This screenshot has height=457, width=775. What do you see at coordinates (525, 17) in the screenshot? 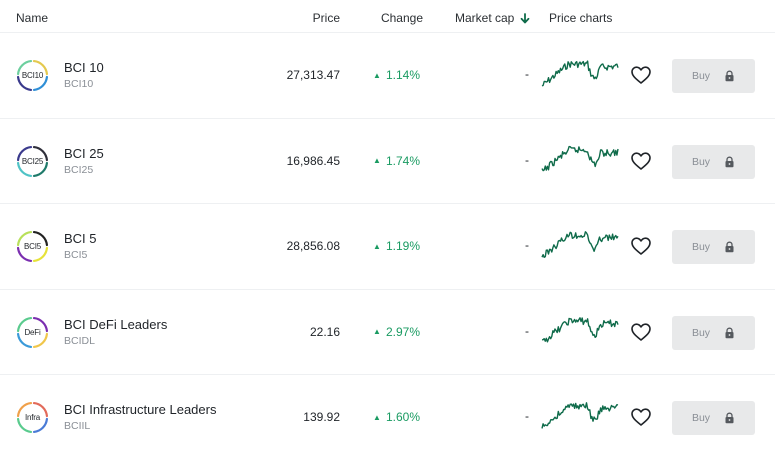
I see `arrow-down-icon` at bounding box center [525, 17].